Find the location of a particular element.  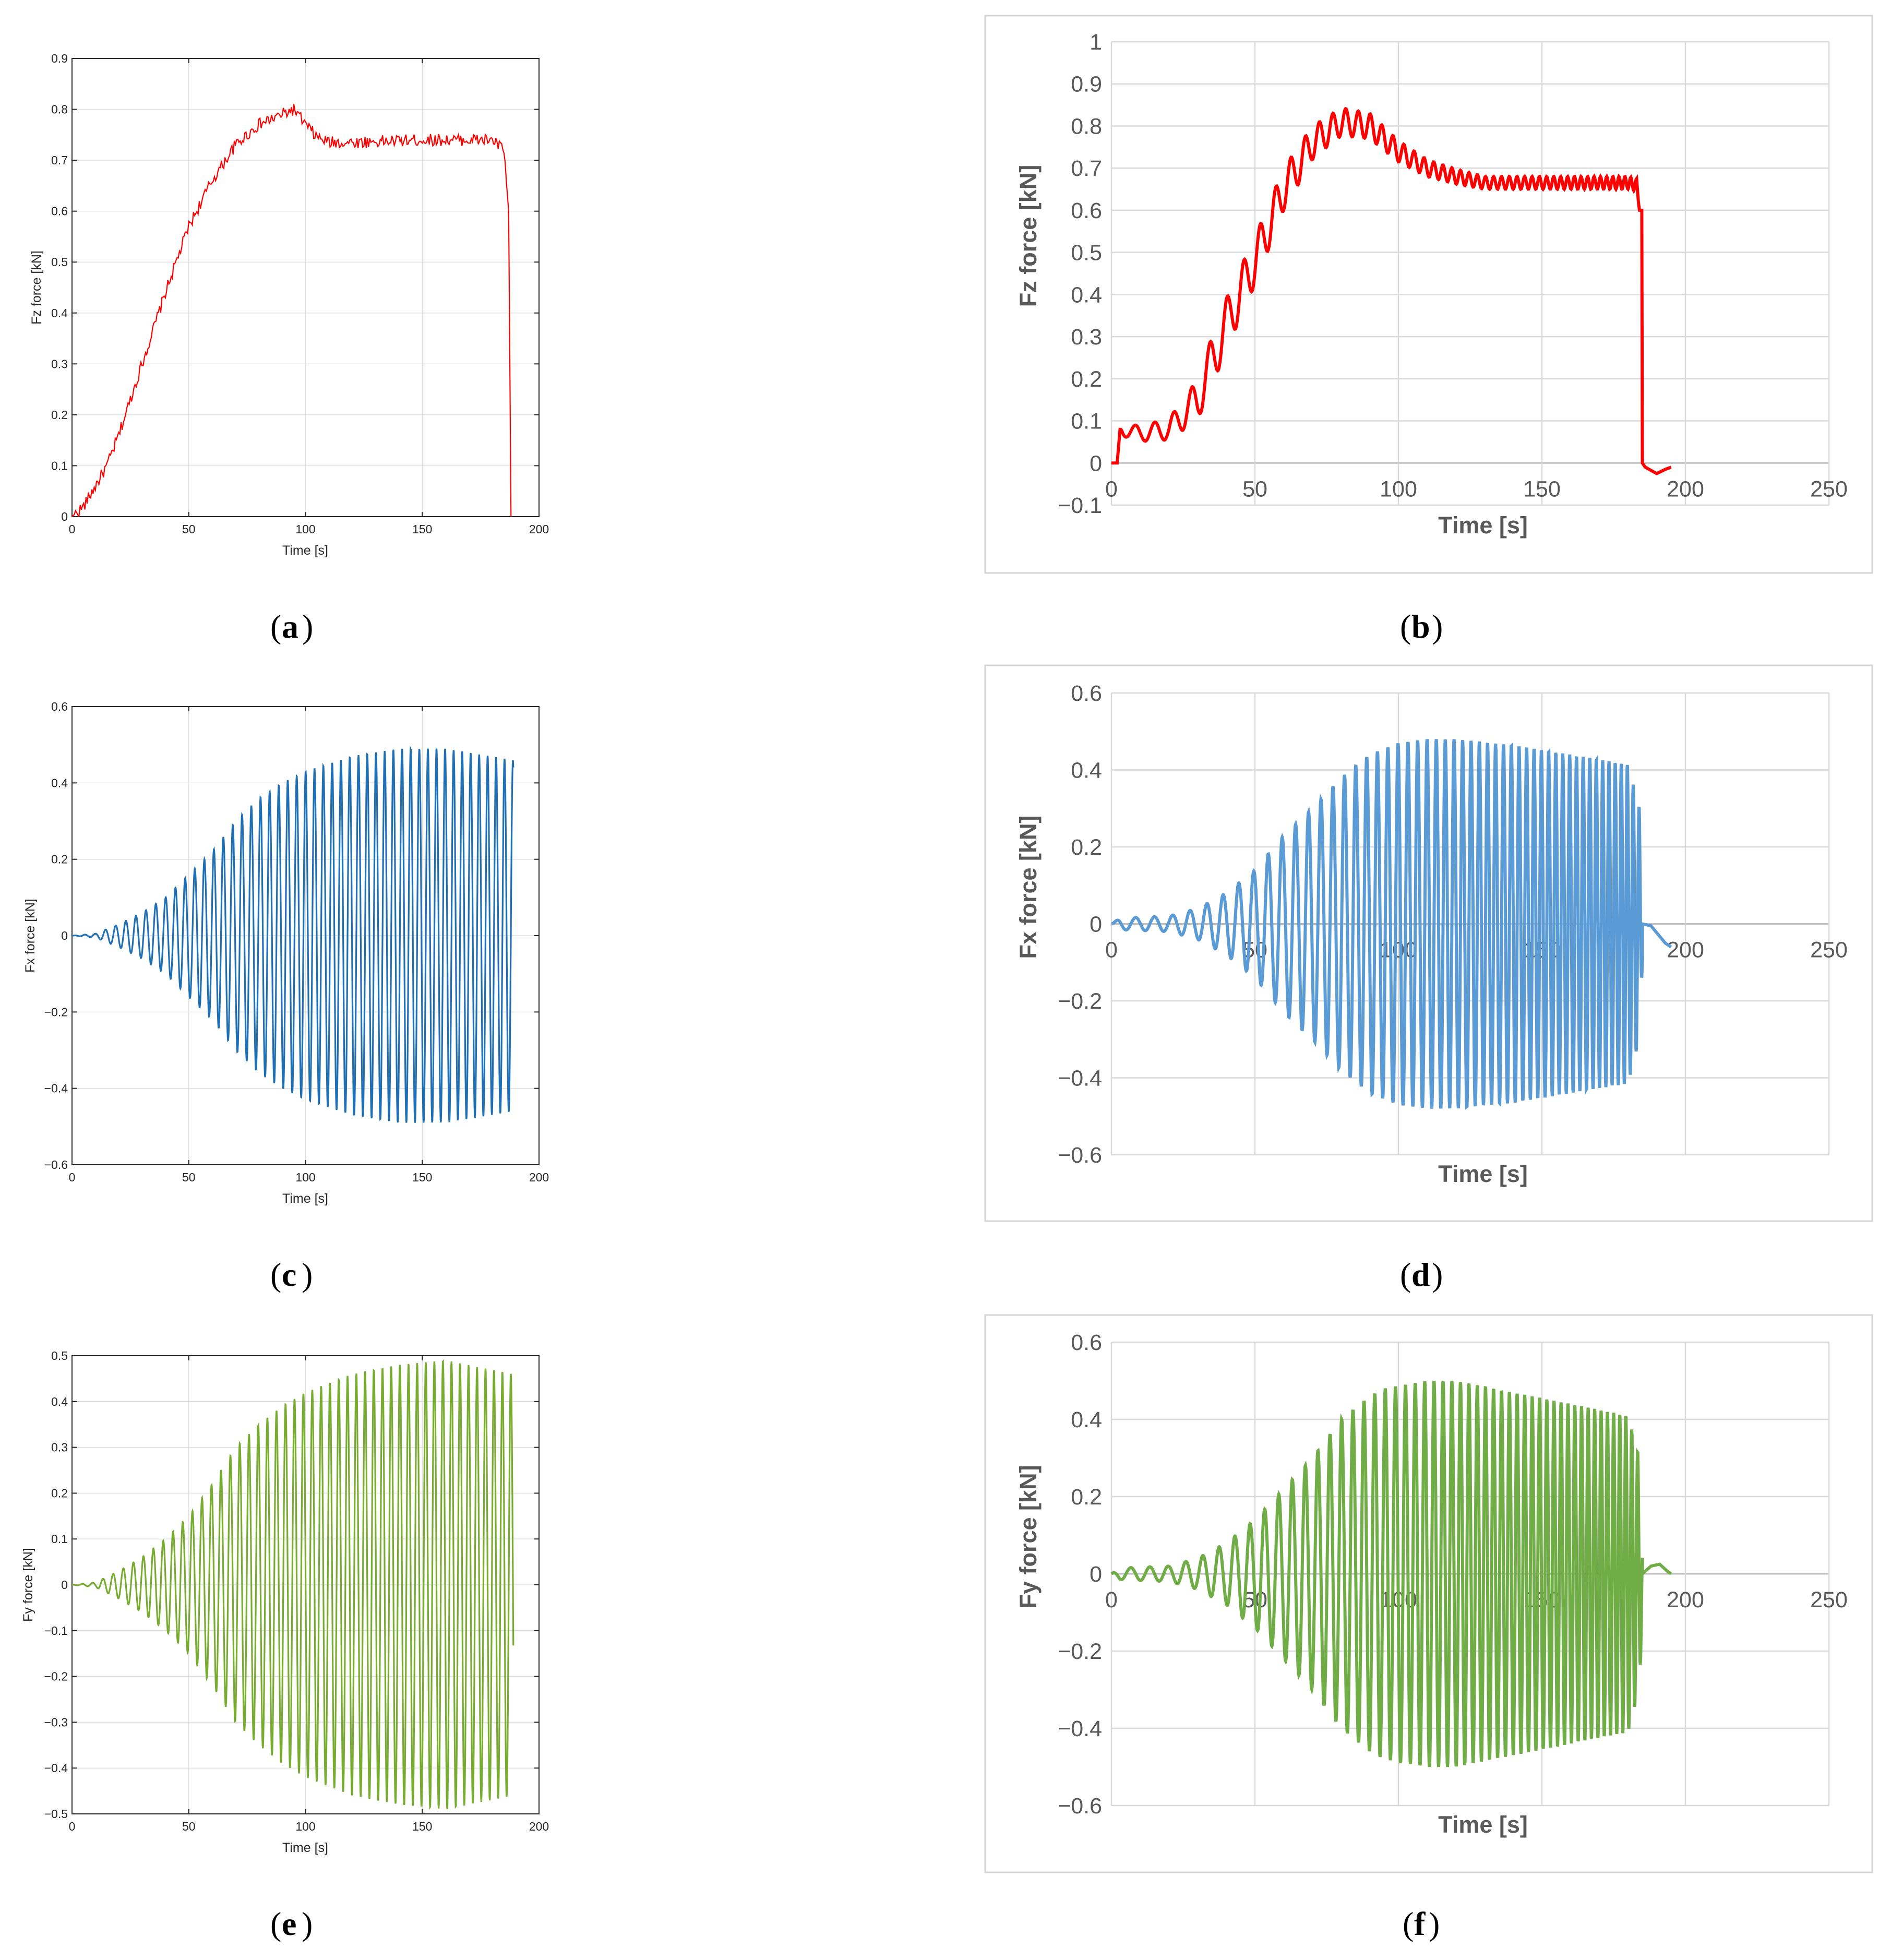

y-axis-label-e: Fy force [kN] is located at coordinates (28, 1585).